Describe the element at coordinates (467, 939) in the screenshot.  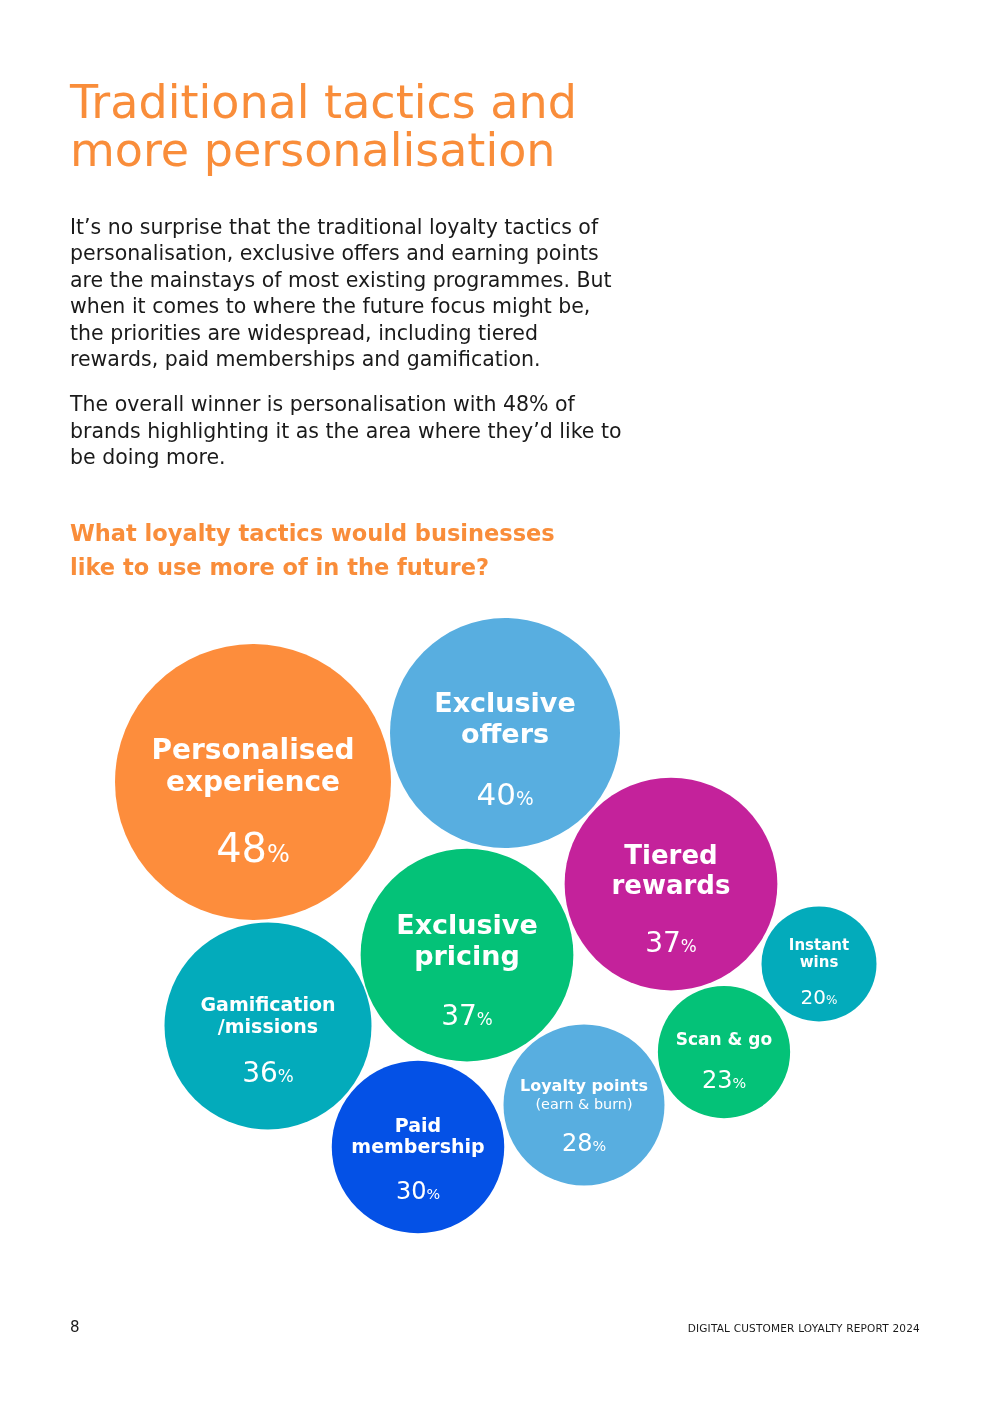
I see `category-label: Exclusive pricing` at that location.